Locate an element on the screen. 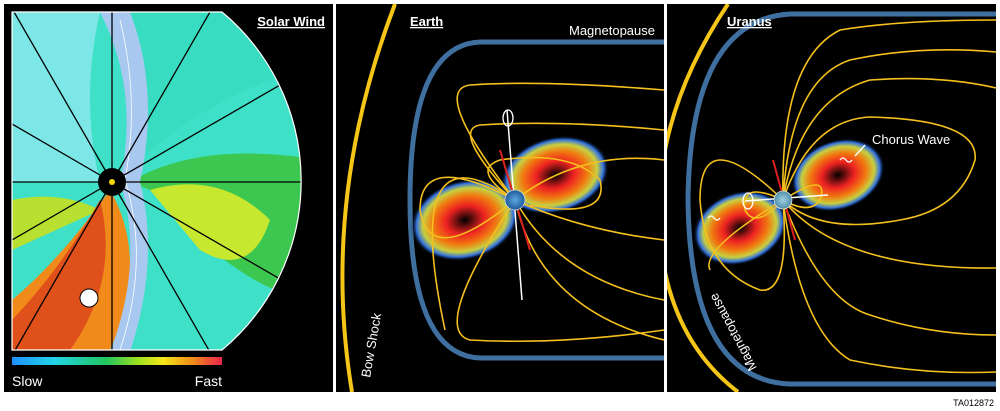 This screenshot has height=411, width=1000. uranus-planet-icon is located at coordinates (783, 200).